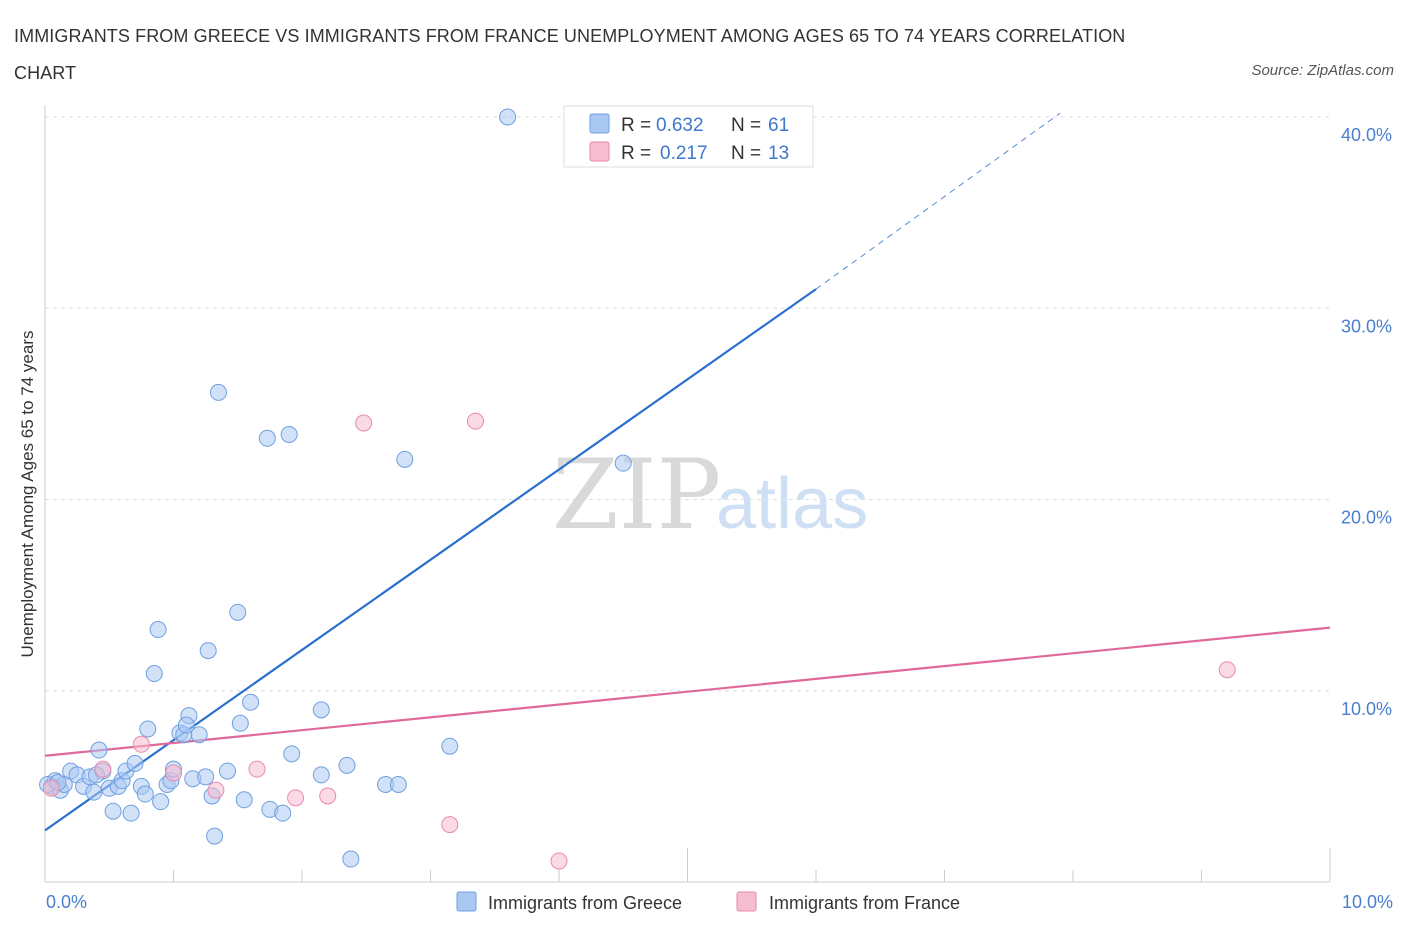 This screenshot has height=930, width=1406. I want to click on source-label: Source: ZipAtlas.com, so click(1322, 70).